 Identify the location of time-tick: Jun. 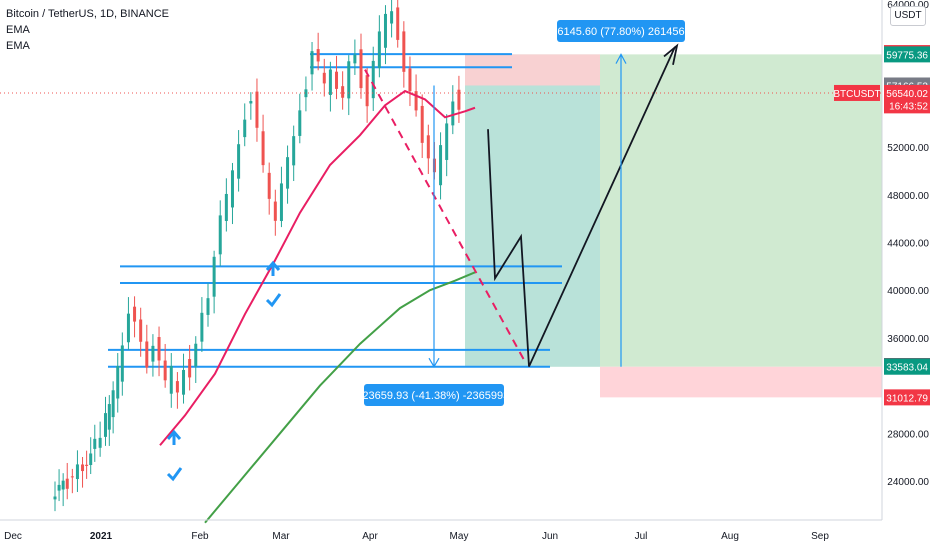
(550, 536).